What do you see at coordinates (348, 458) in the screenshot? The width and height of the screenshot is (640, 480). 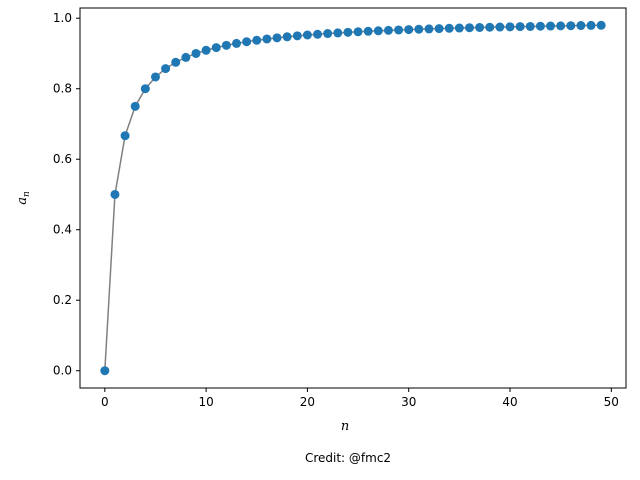 I see `credit-text: Credit: @fmc2` at bounding box center [348, 458].